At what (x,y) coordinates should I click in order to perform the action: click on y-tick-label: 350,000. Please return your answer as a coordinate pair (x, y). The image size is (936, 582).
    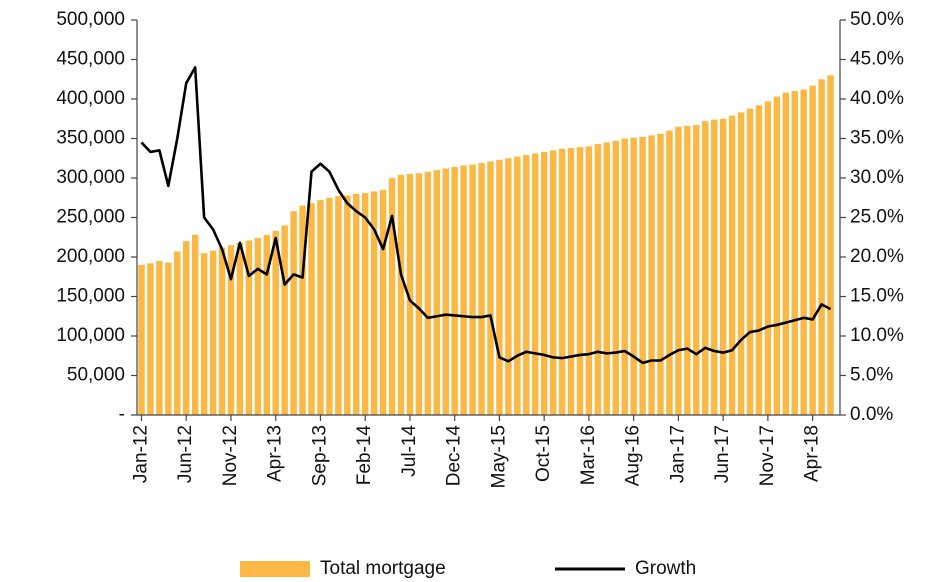
    Looking at the image, I should click on (90, 138).